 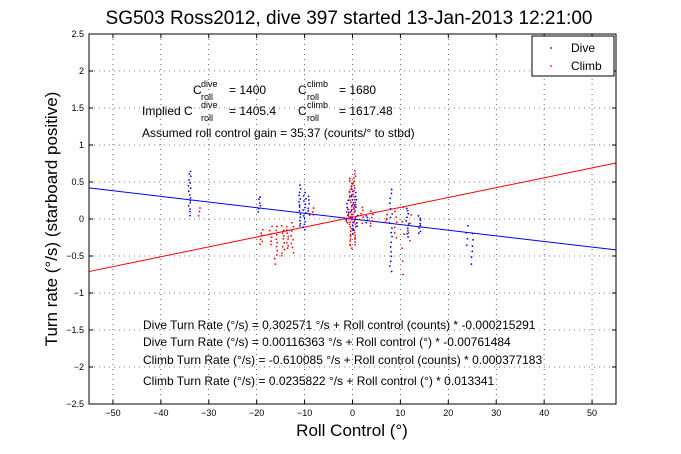 What do you see at coordinates (75, 256) in the screenshot?
I see `y-tick-label: −0.5` at bounding box center [75, 256].